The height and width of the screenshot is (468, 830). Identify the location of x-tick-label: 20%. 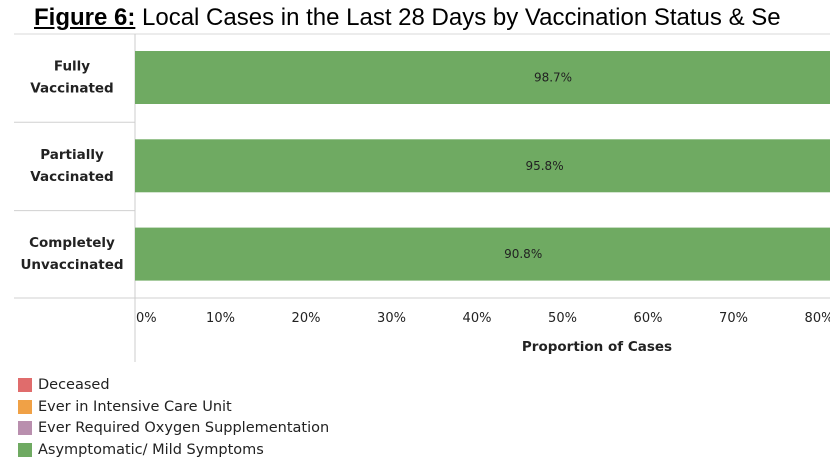
(306, 318).